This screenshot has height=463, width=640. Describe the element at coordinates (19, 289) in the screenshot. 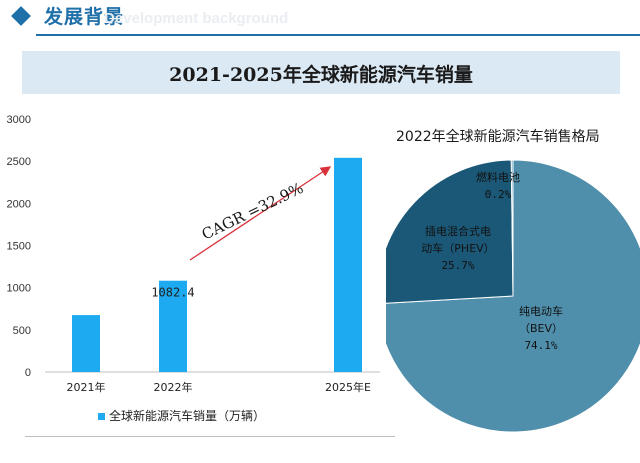

I see `y-tick-label: 1000` at that location.